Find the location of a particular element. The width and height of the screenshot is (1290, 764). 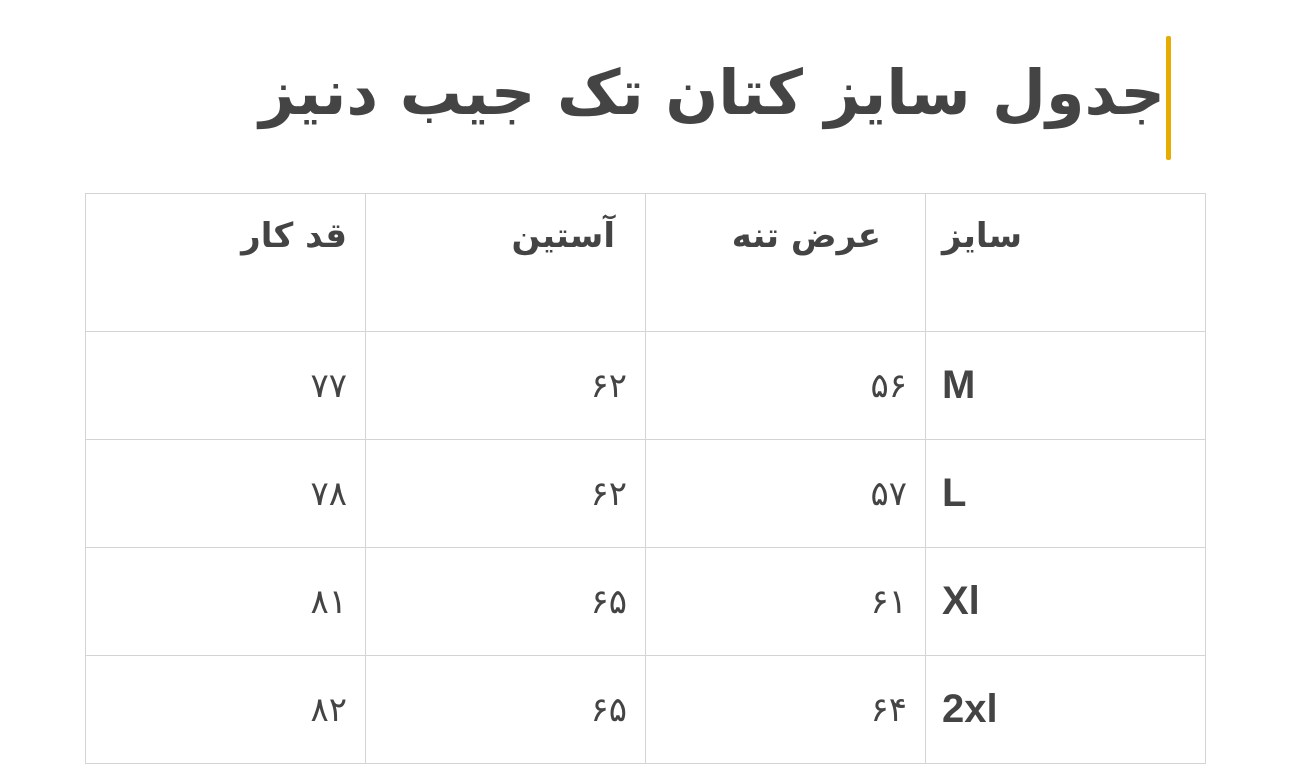

header-length: قد کار is located at coordinates (225, 262).